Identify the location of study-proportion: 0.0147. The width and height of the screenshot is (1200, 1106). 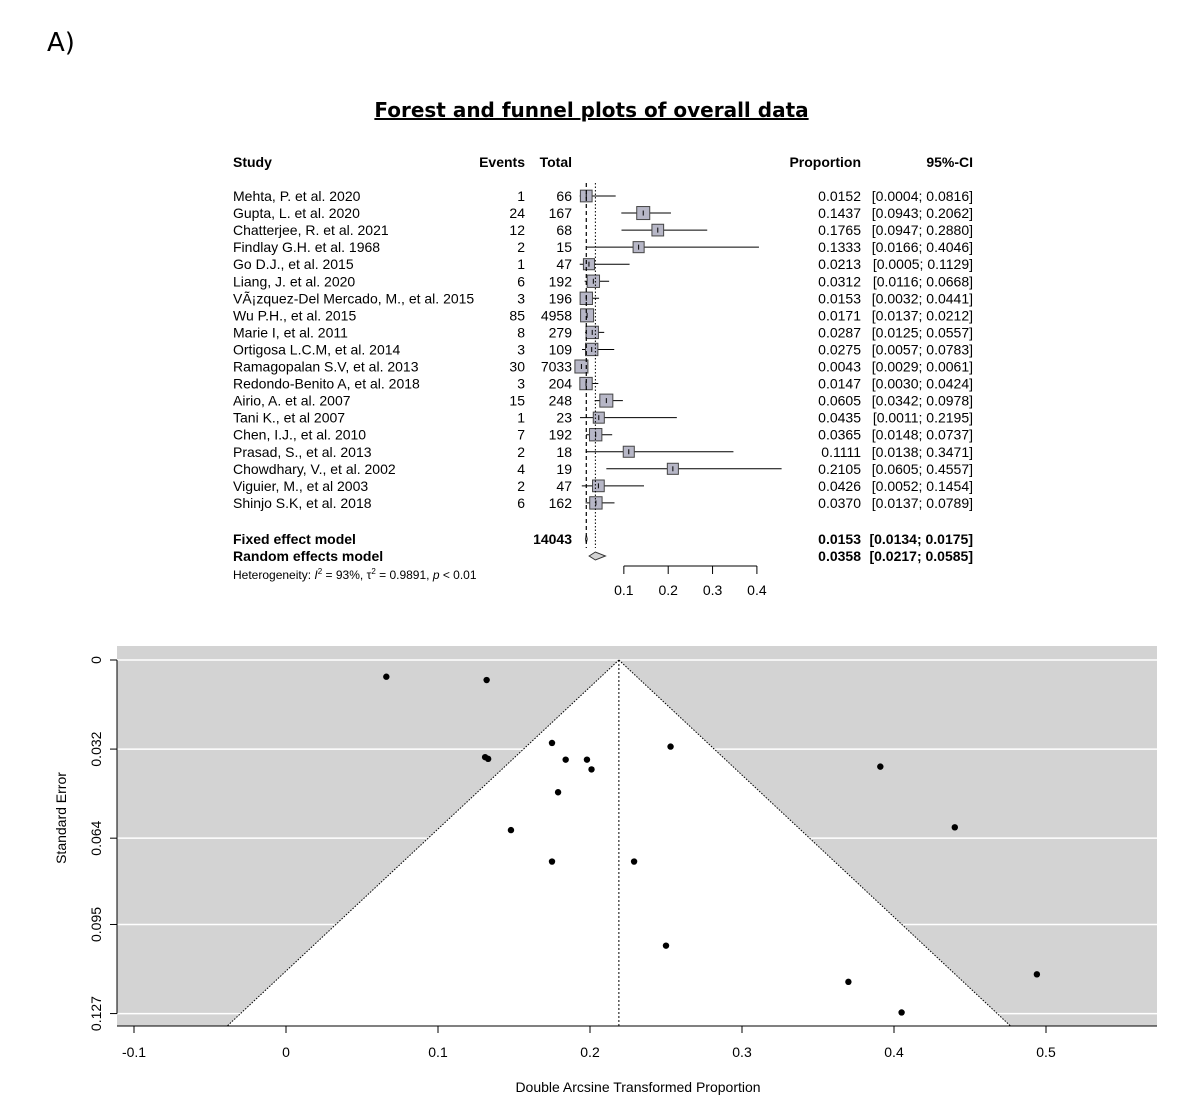
(839, 384).